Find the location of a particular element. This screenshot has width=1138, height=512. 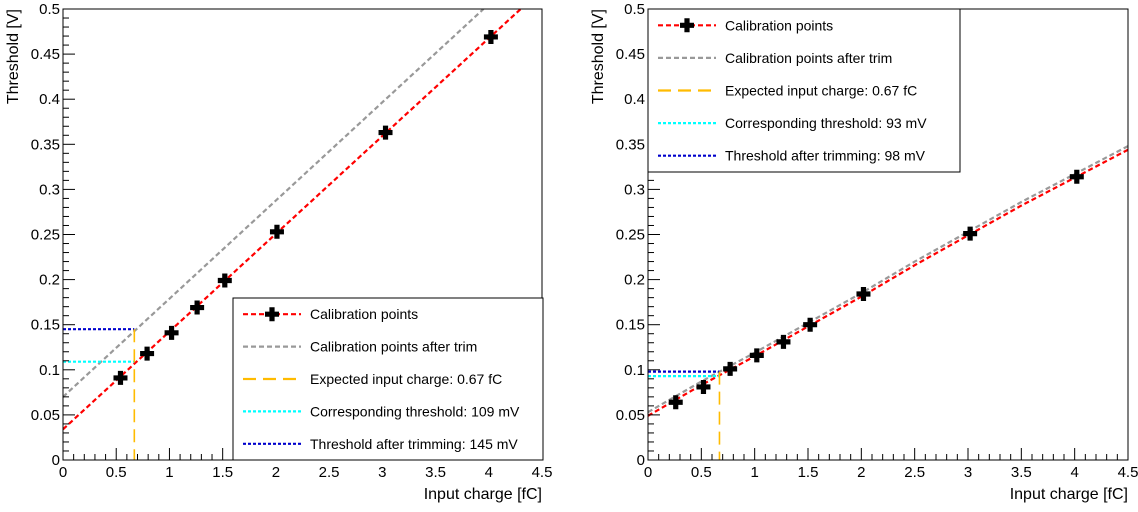

legend-label: Corresponding threshold: 109 mV is located at coordinates (415, 411).